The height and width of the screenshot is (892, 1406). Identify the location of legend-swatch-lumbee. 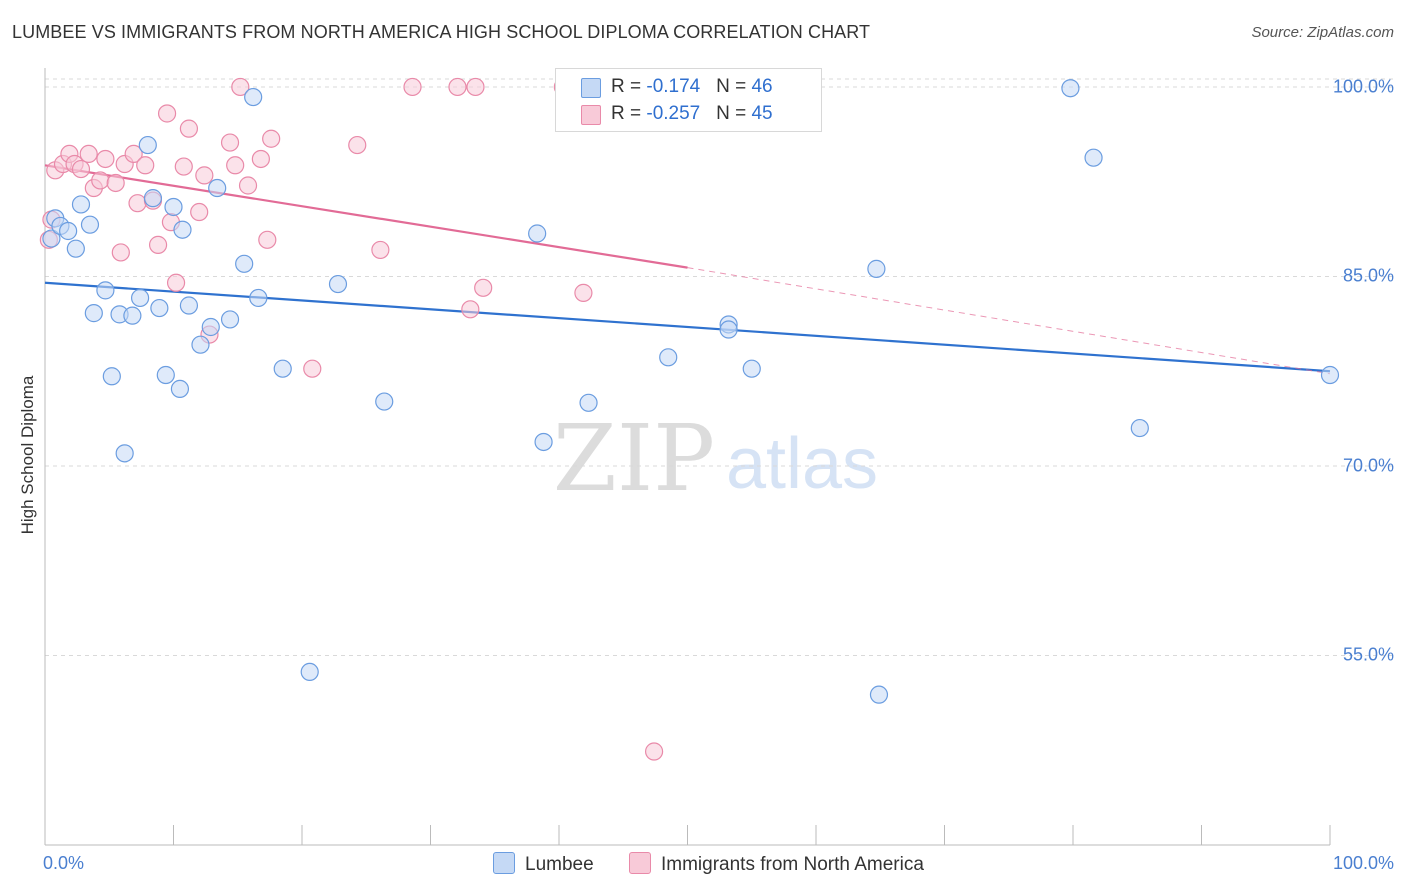
(504, 863).